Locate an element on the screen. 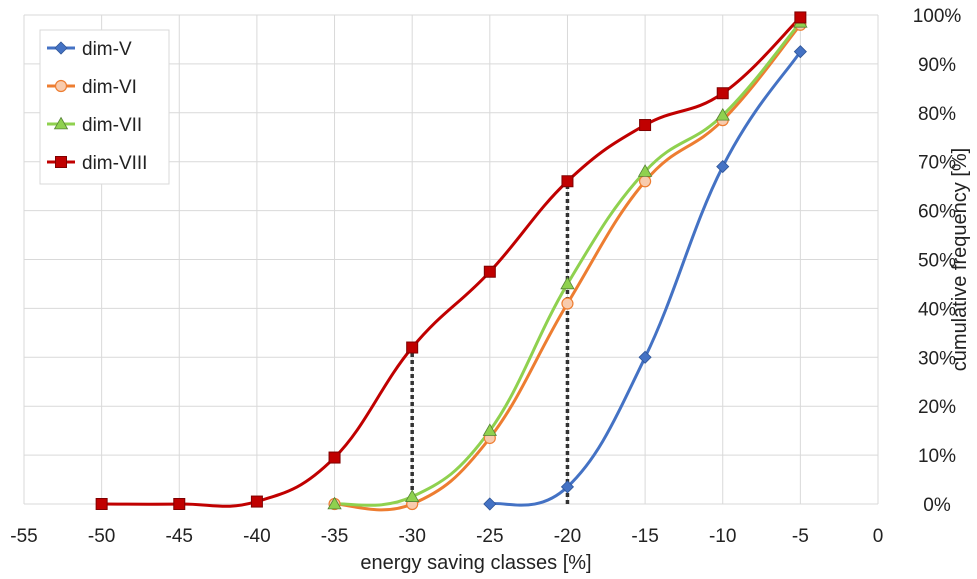 The height and width of the screenshot is (579, 977). x-tick-label: -20 is located at coordinates (567, 536).